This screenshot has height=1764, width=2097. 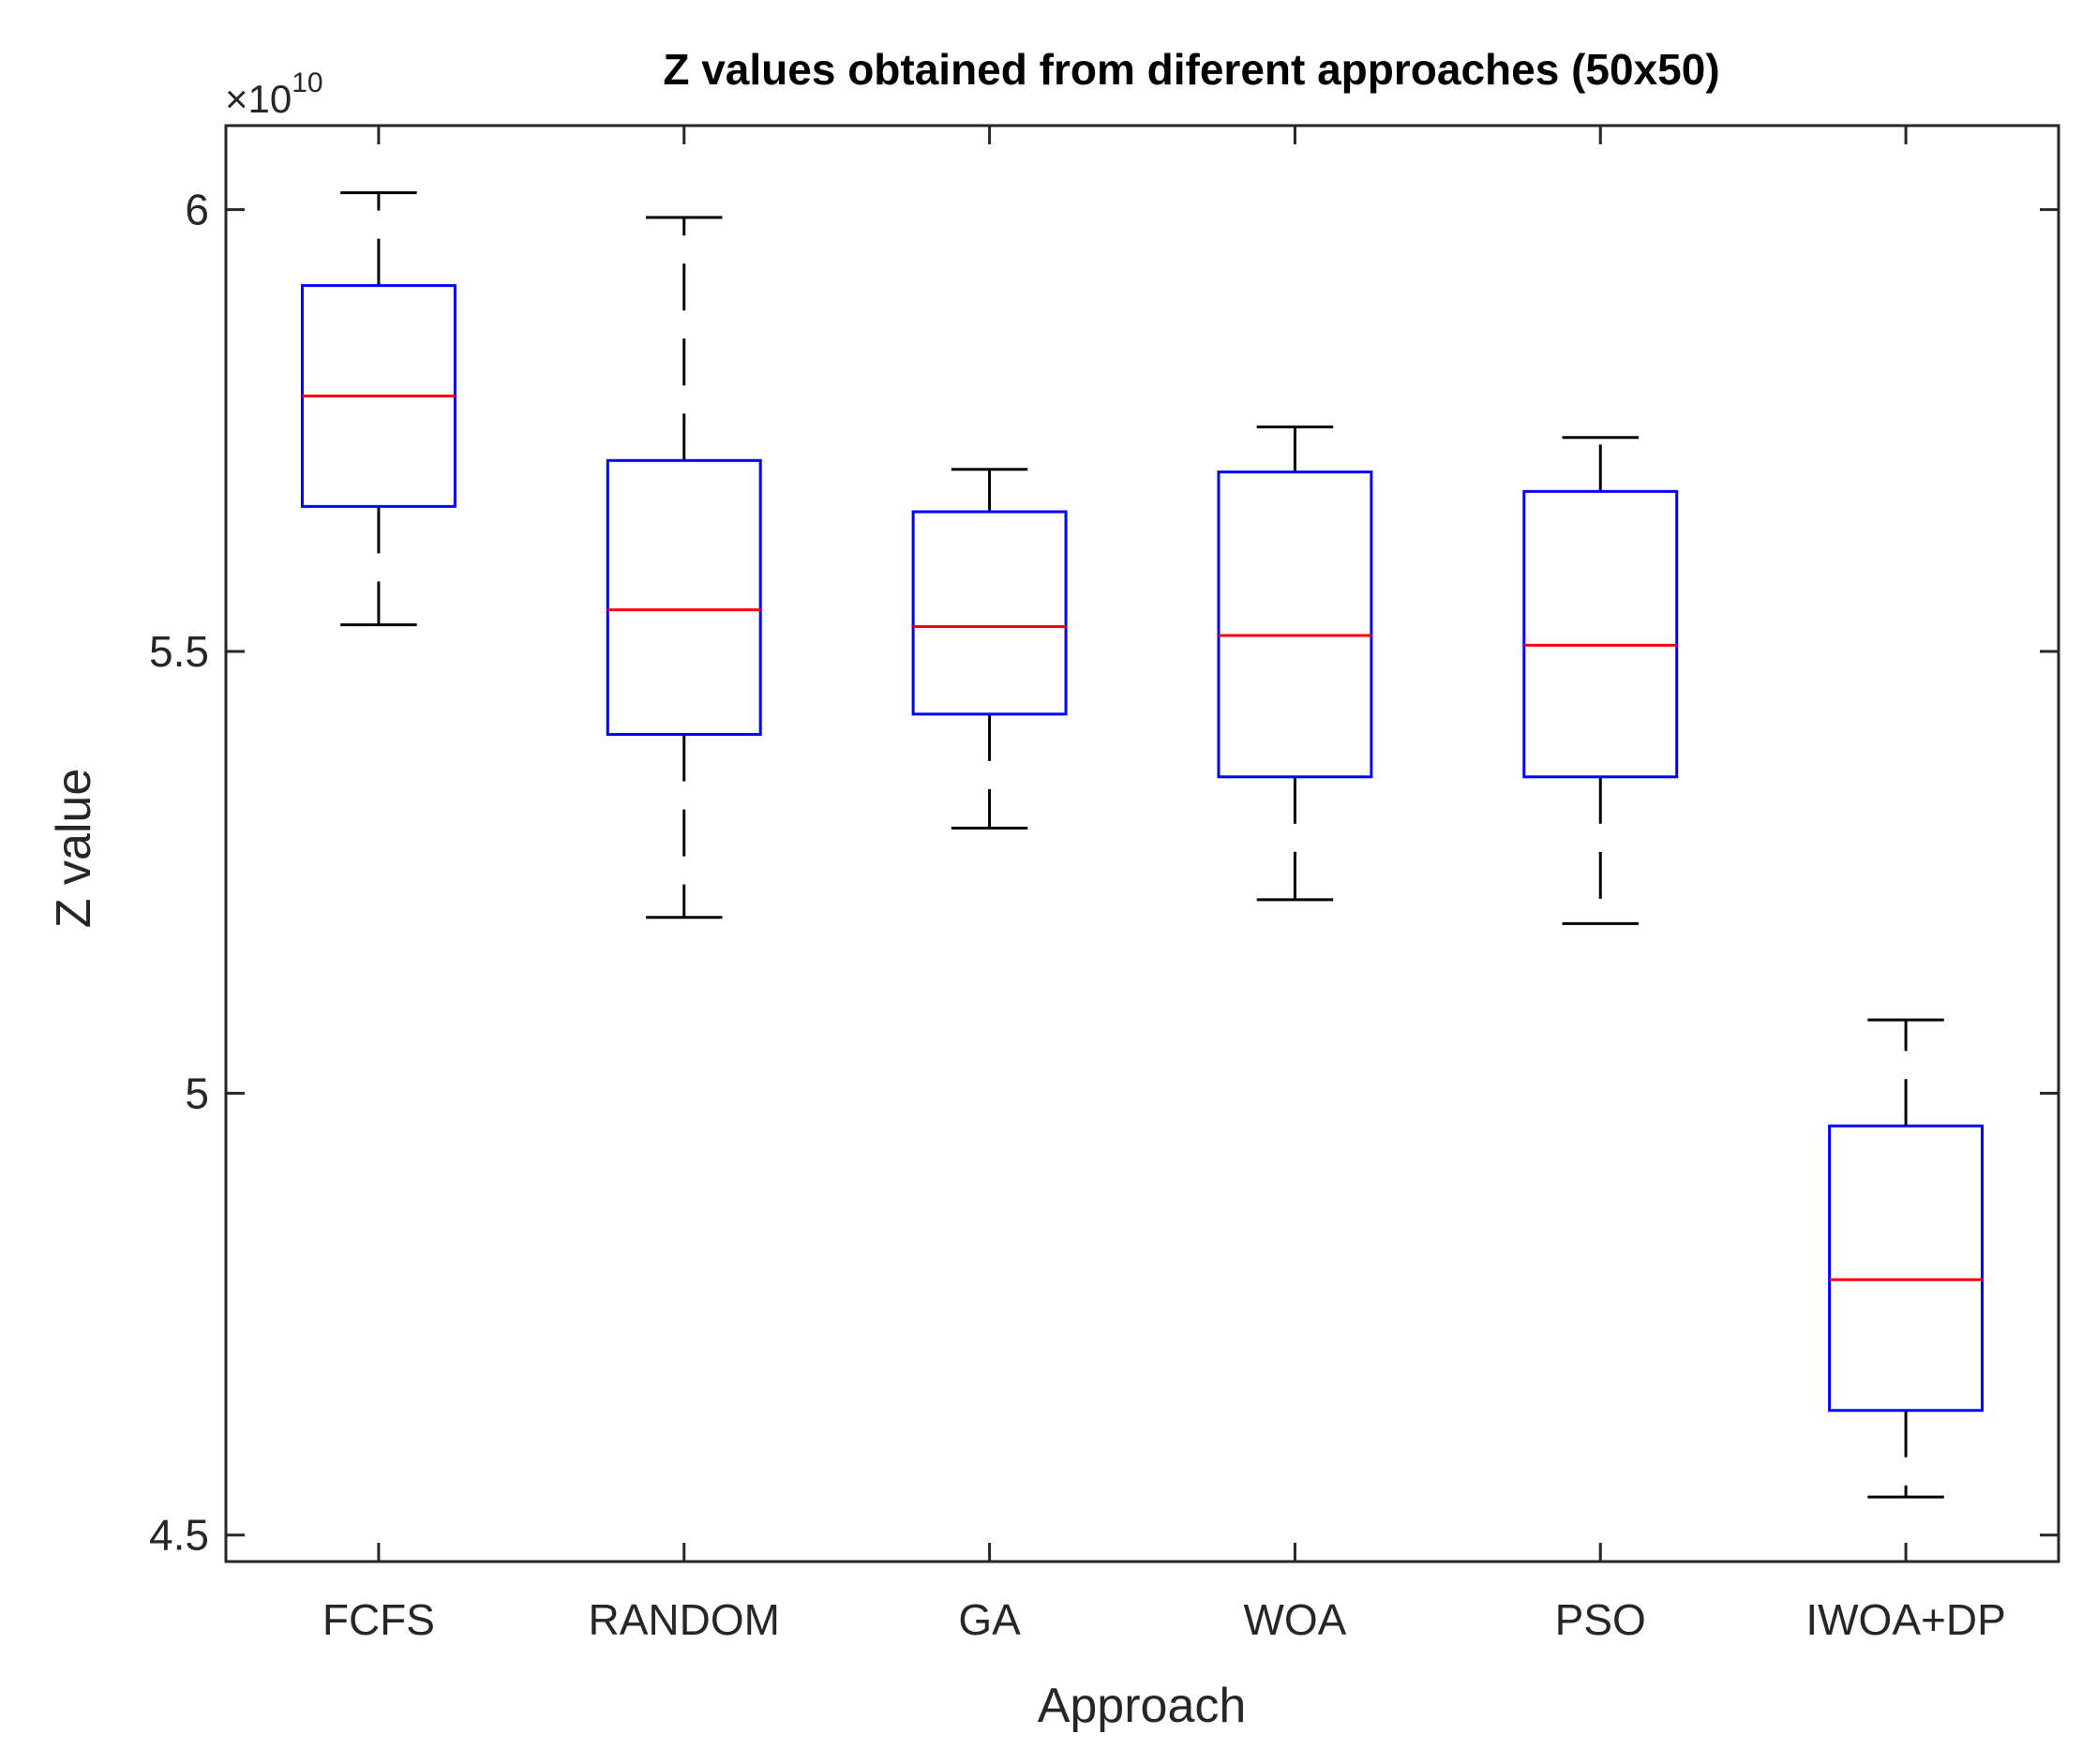 I want to click on box-iwoa-dp, so click(x=1906, y=1258).